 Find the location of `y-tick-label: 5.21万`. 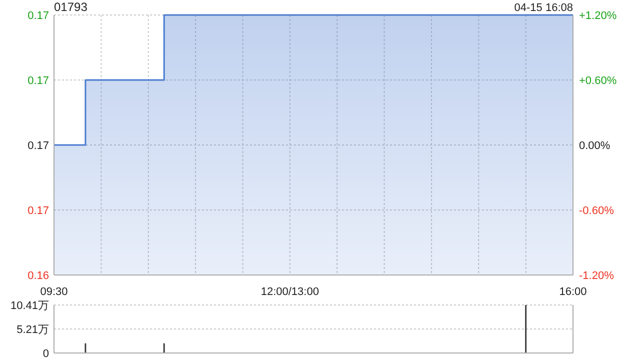

y-tick-label: 5.21万 is located at coordinates (32, 330).